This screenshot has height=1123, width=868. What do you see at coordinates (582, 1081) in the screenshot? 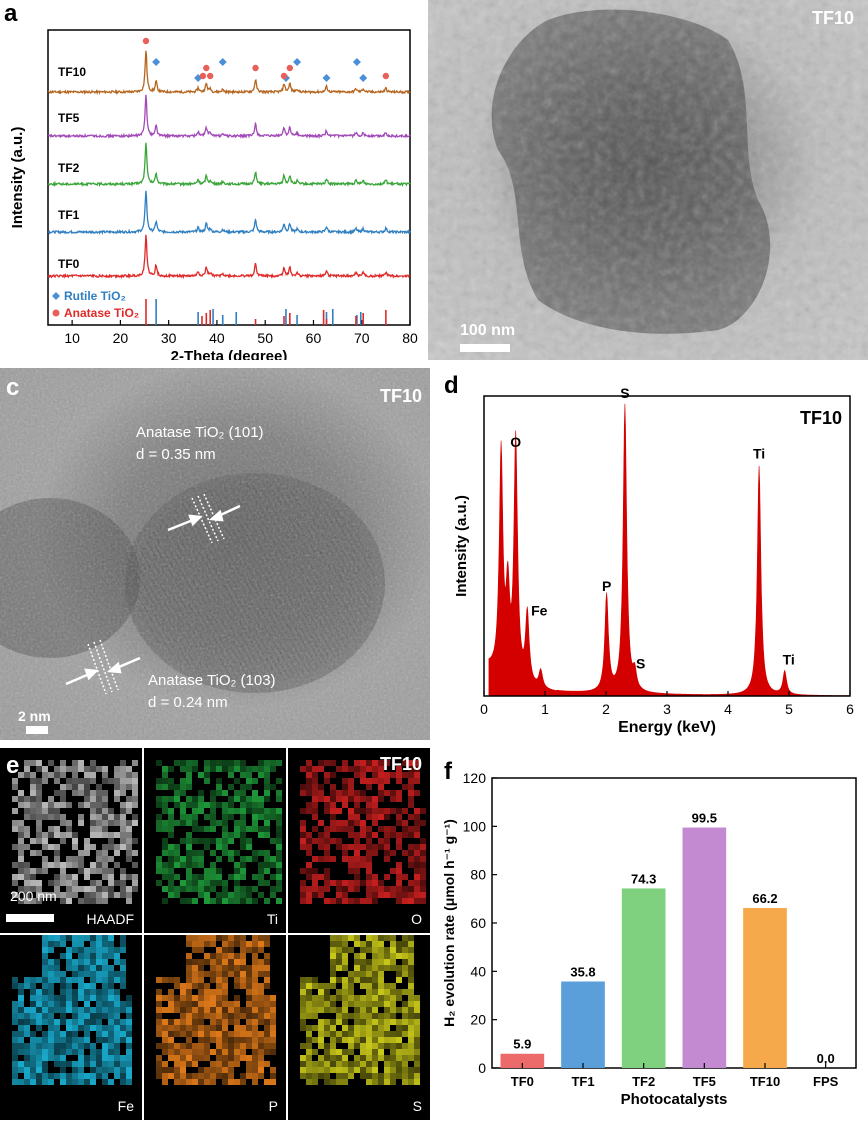
I see `x-tick-label-f-tf1: TF1` at bounding box center [582, 1081].